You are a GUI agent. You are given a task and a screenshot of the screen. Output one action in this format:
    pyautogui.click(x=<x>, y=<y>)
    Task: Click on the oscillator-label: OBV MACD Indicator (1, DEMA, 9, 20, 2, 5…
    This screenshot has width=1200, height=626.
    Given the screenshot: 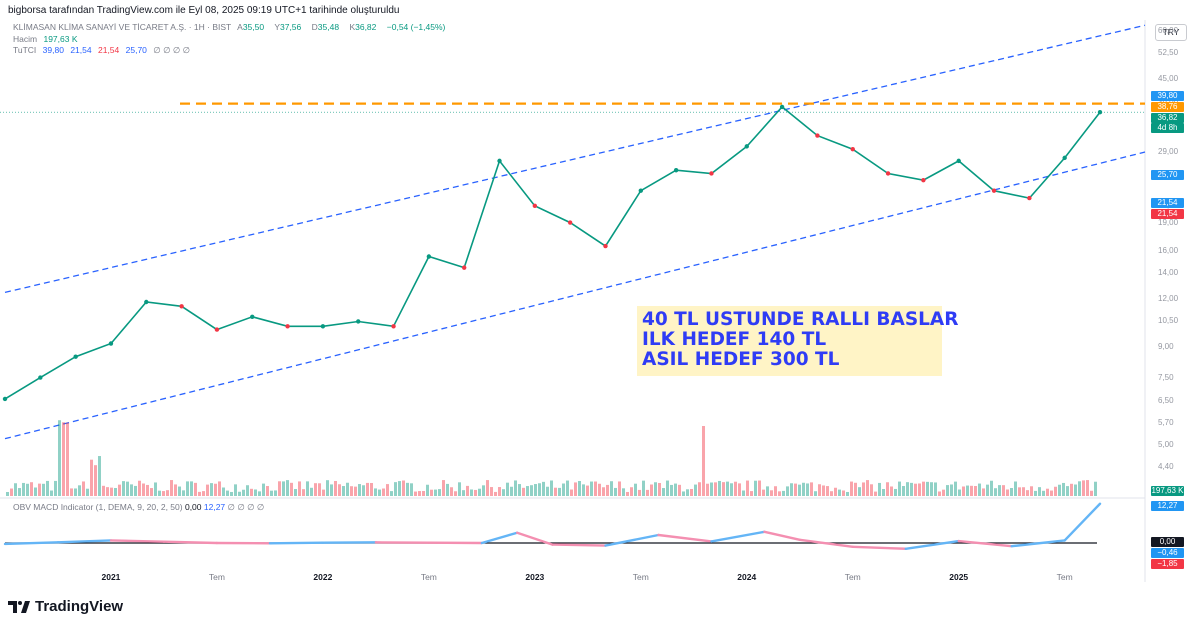 What is the action you would take?
    pyautogui.click(x=98, y=507)
    